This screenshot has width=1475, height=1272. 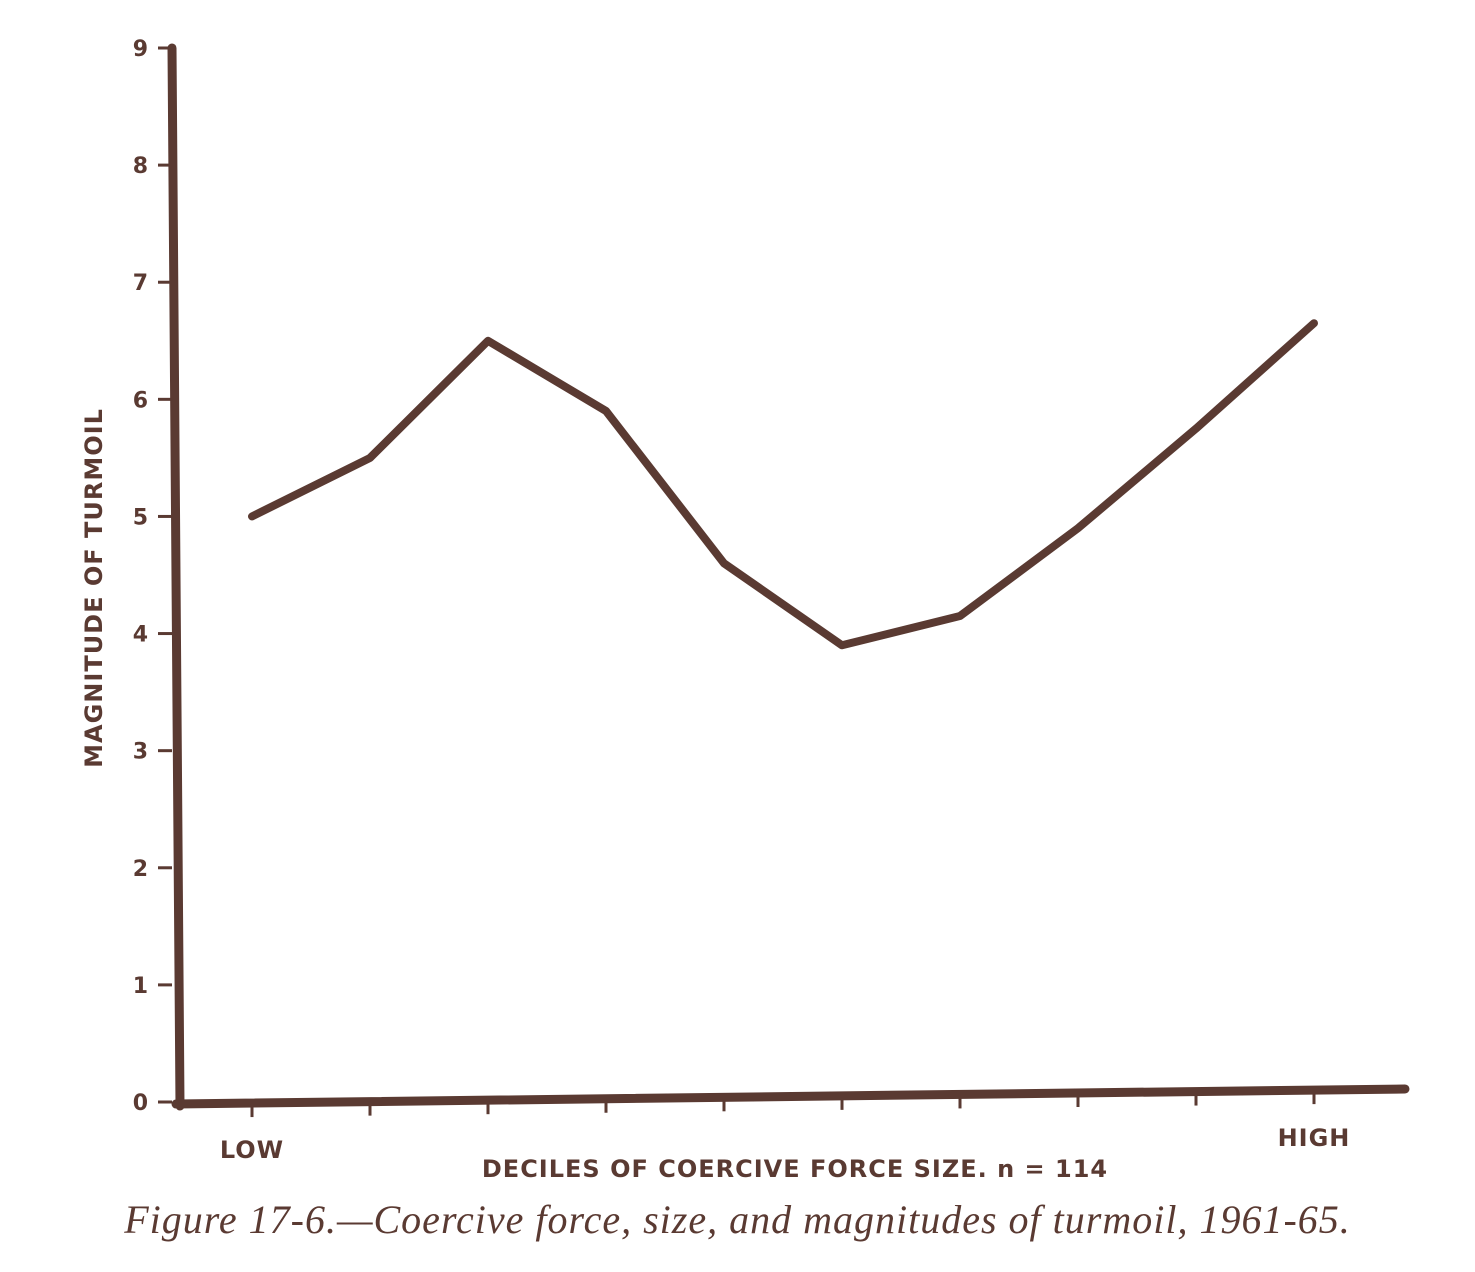 What do you see at coordinates (1314, 1138) in the screenshot?
I see `x-tick-label: HIGH` at bounding box center [1314, 1138].